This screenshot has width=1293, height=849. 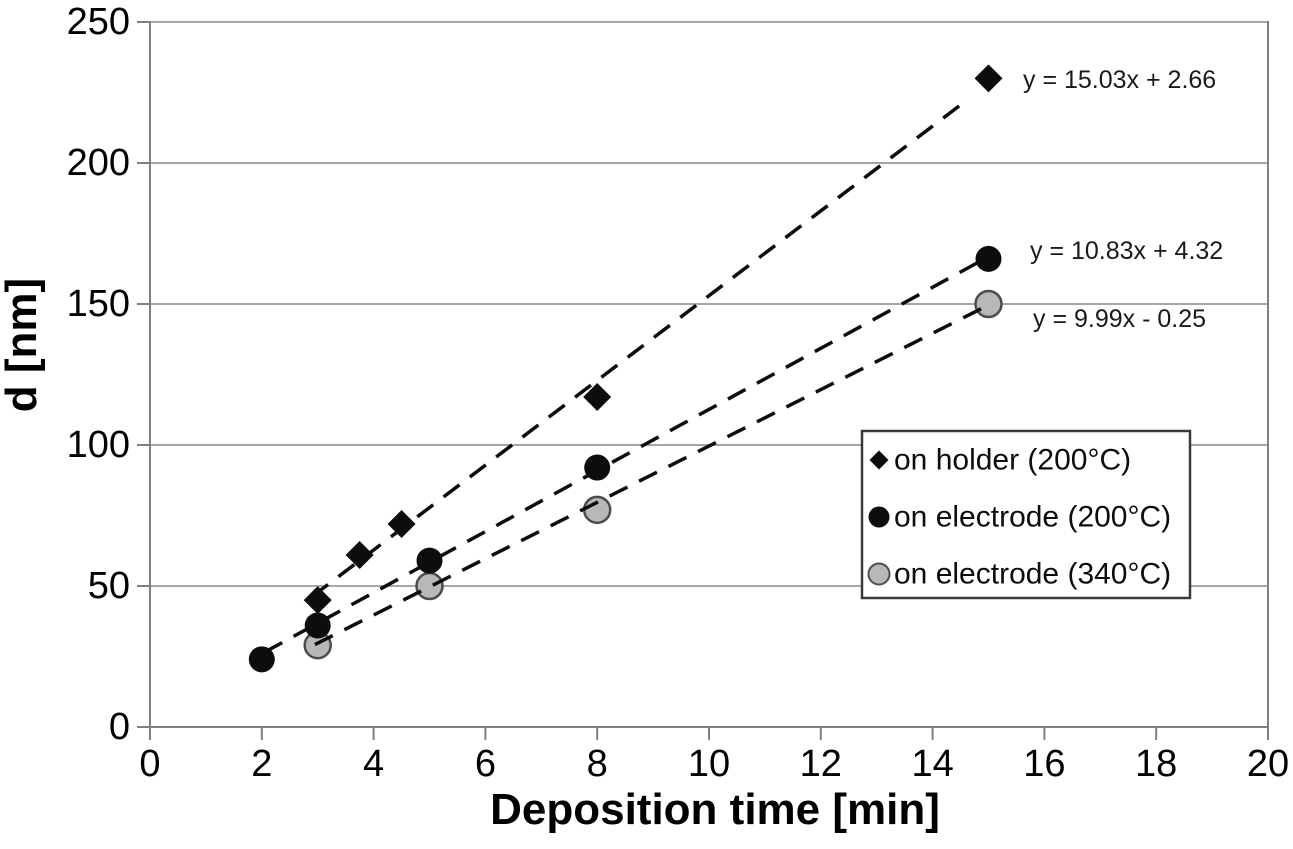 I want to click on legend-marker-black-circle-icon, so click(x=879, y=517).